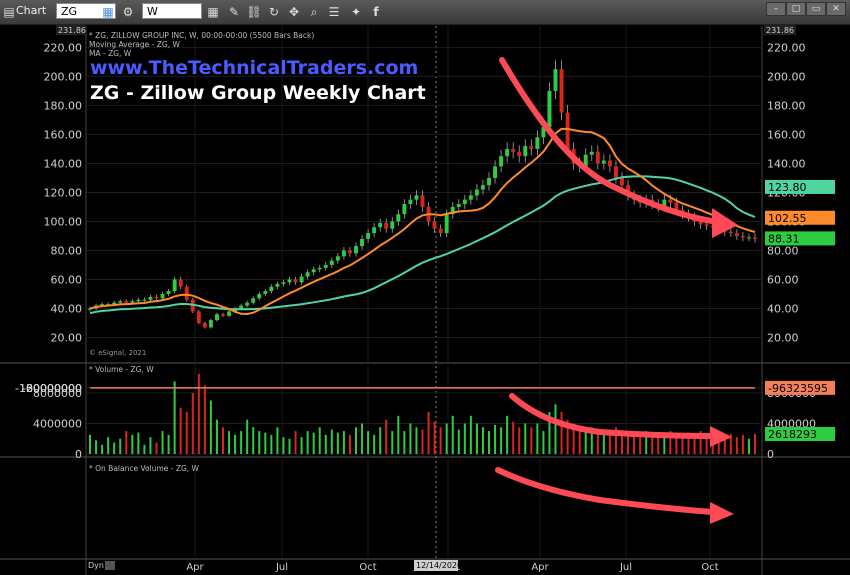 The image size is (850, 575). I want to click on symbol-input: ZG, so click(86, 11).